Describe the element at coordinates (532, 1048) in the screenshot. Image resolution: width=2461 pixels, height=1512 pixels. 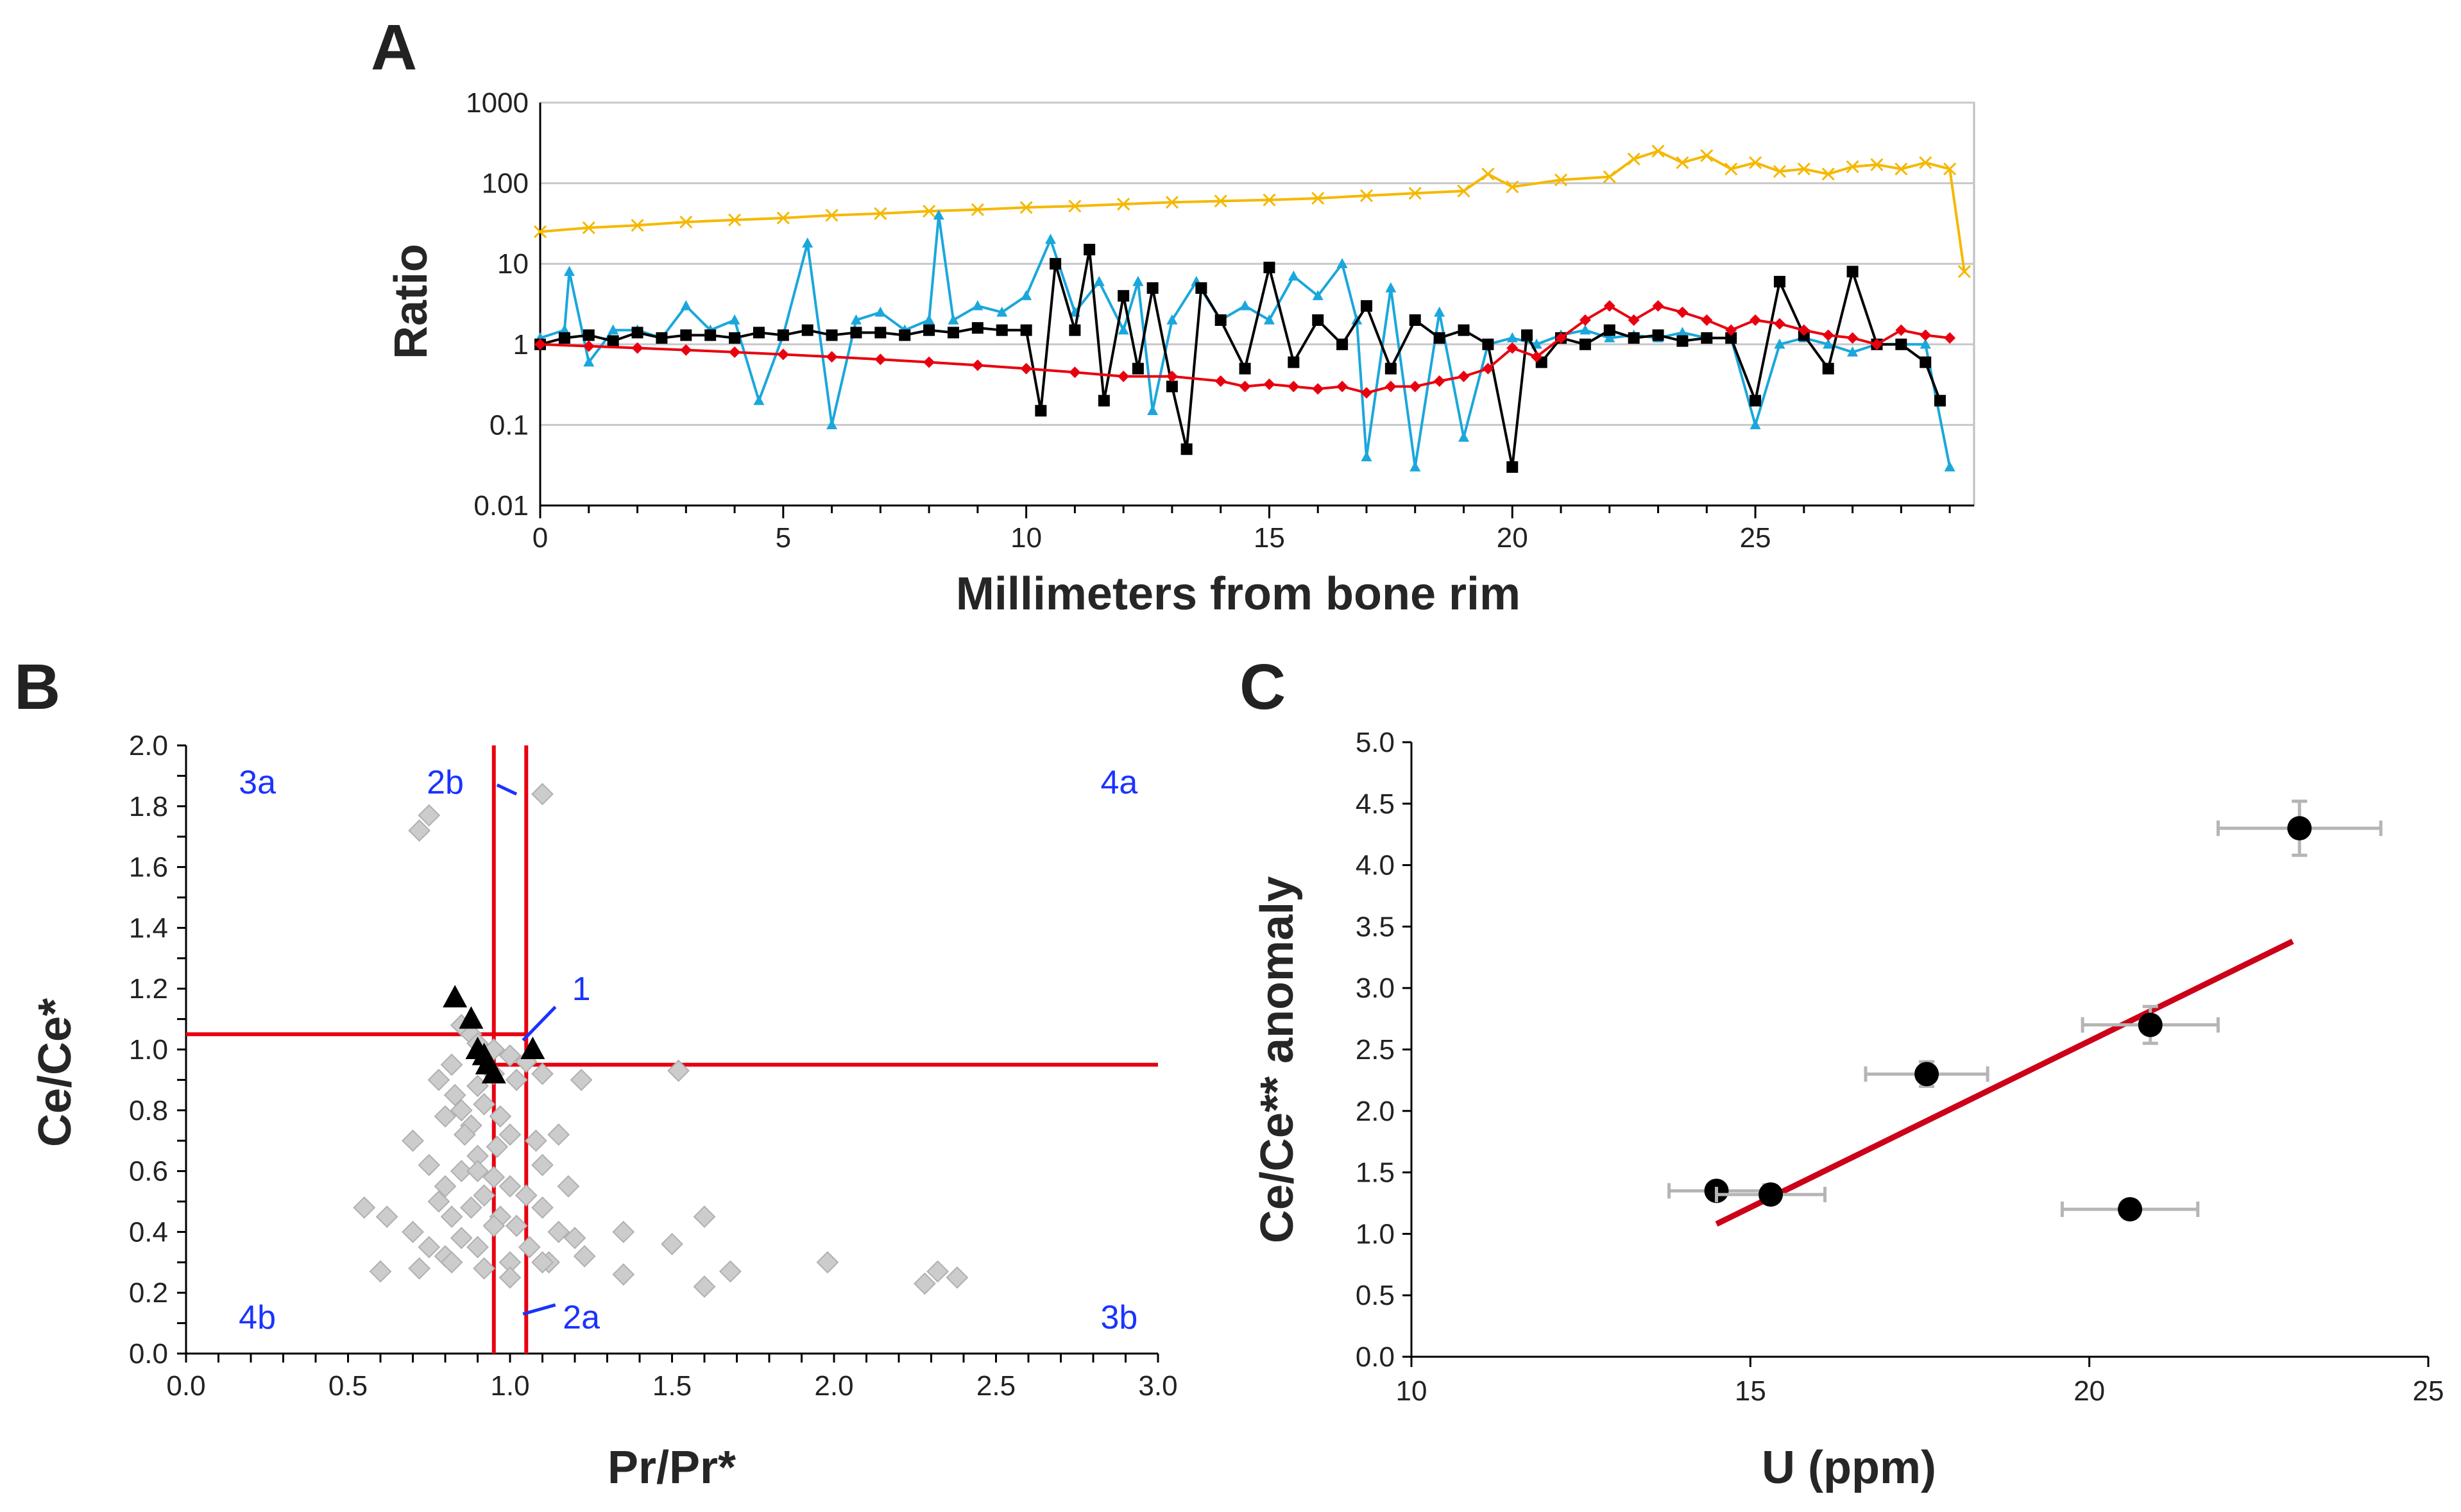
I see `chart-b-black-triangle-point` at that location.